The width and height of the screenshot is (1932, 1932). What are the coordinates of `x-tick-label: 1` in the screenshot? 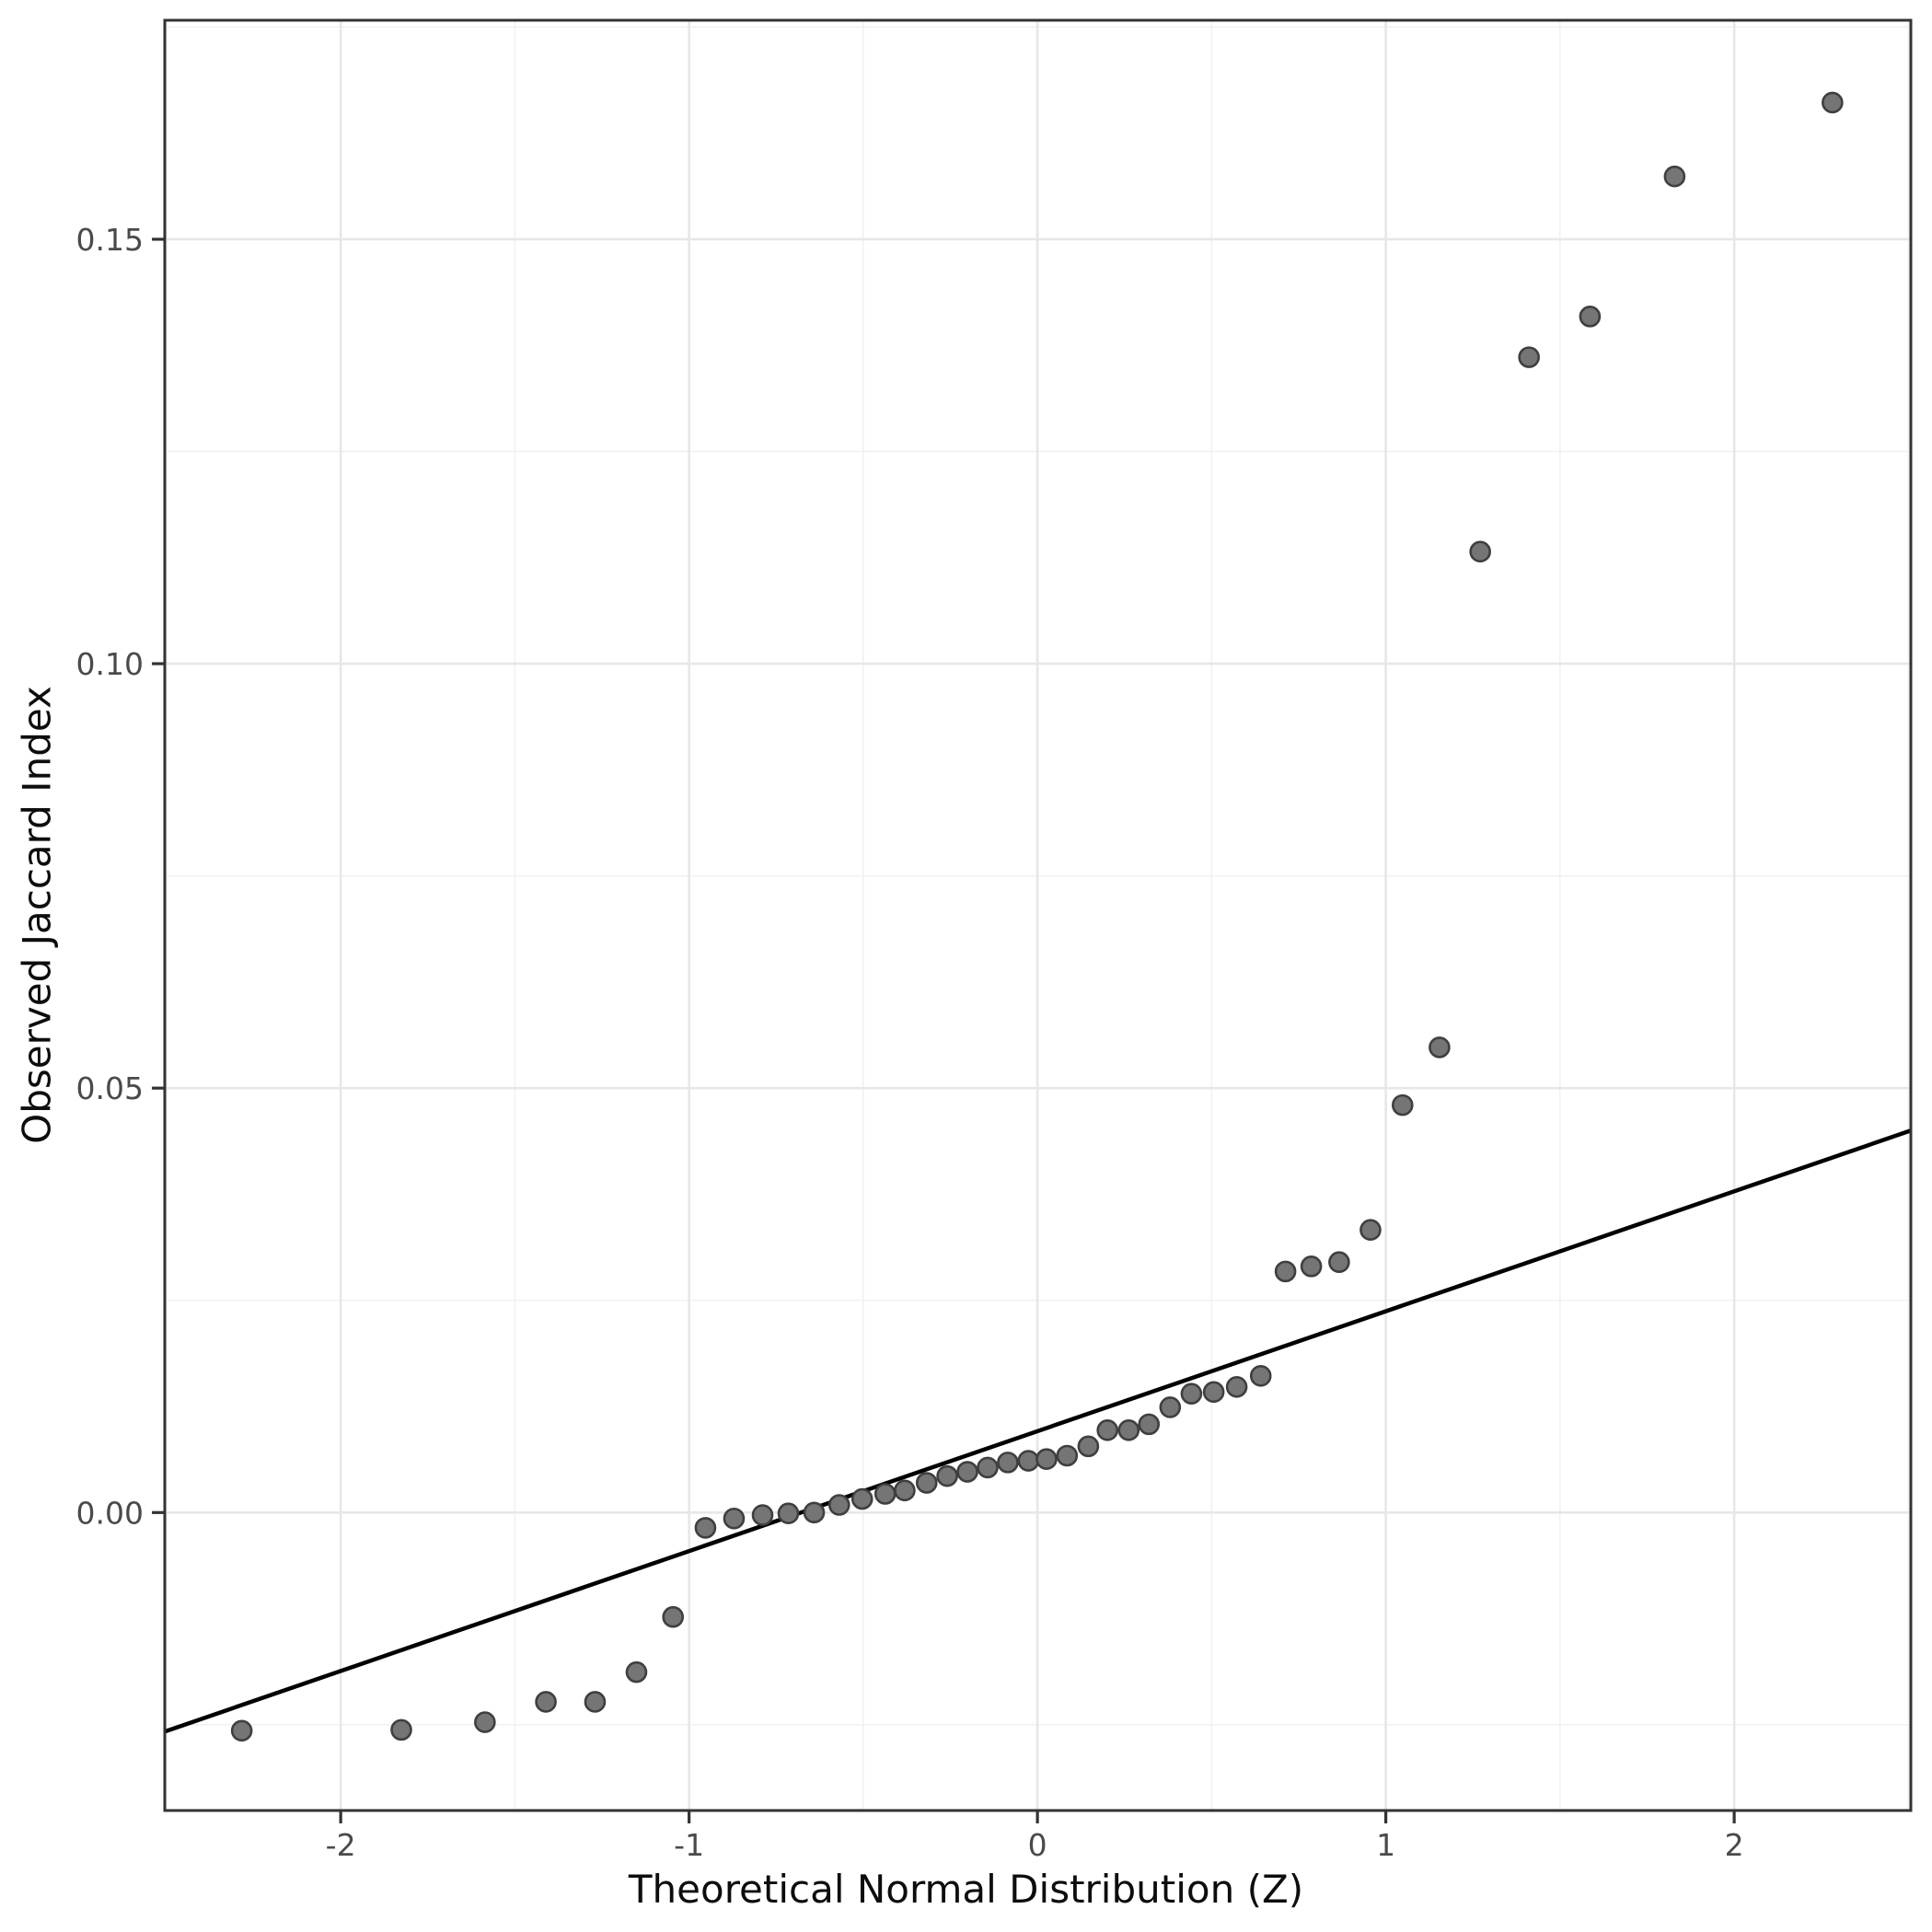 It's located at (1386, 1845).